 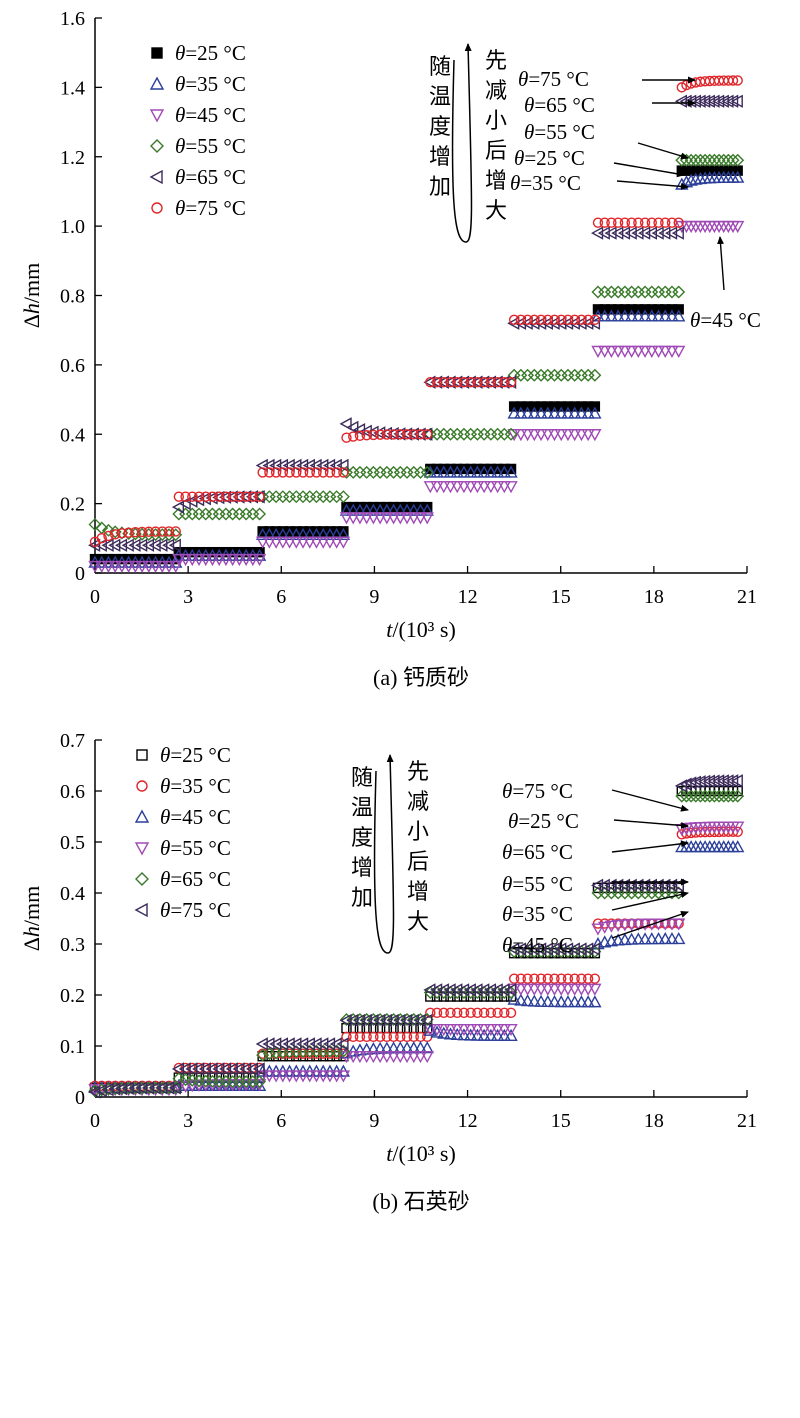 I want to click on end-label: θ=25 °C, so click(x=549, y=158).